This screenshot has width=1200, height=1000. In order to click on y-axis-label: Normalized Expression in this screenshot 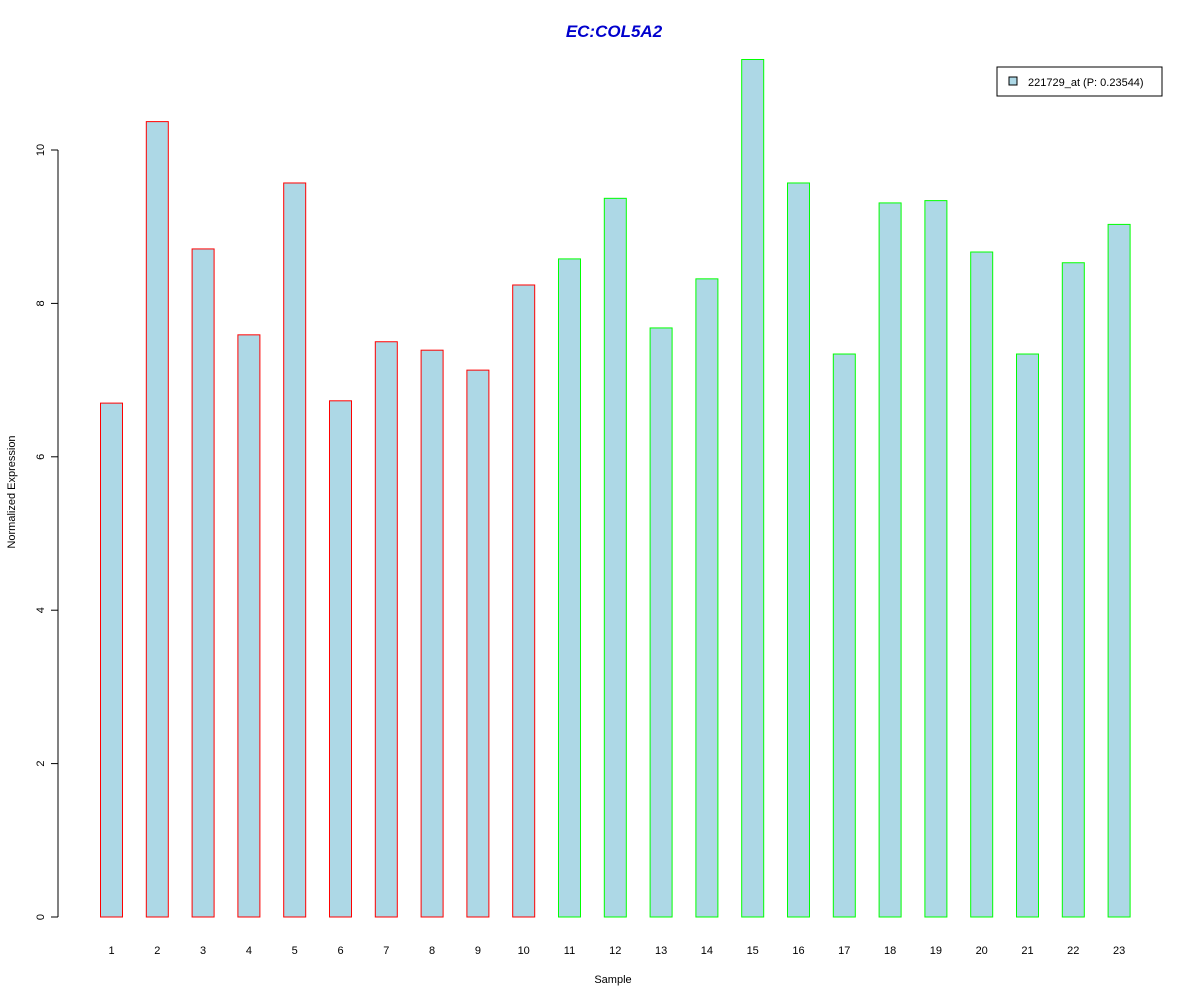, I will do `click(12, 491)`.